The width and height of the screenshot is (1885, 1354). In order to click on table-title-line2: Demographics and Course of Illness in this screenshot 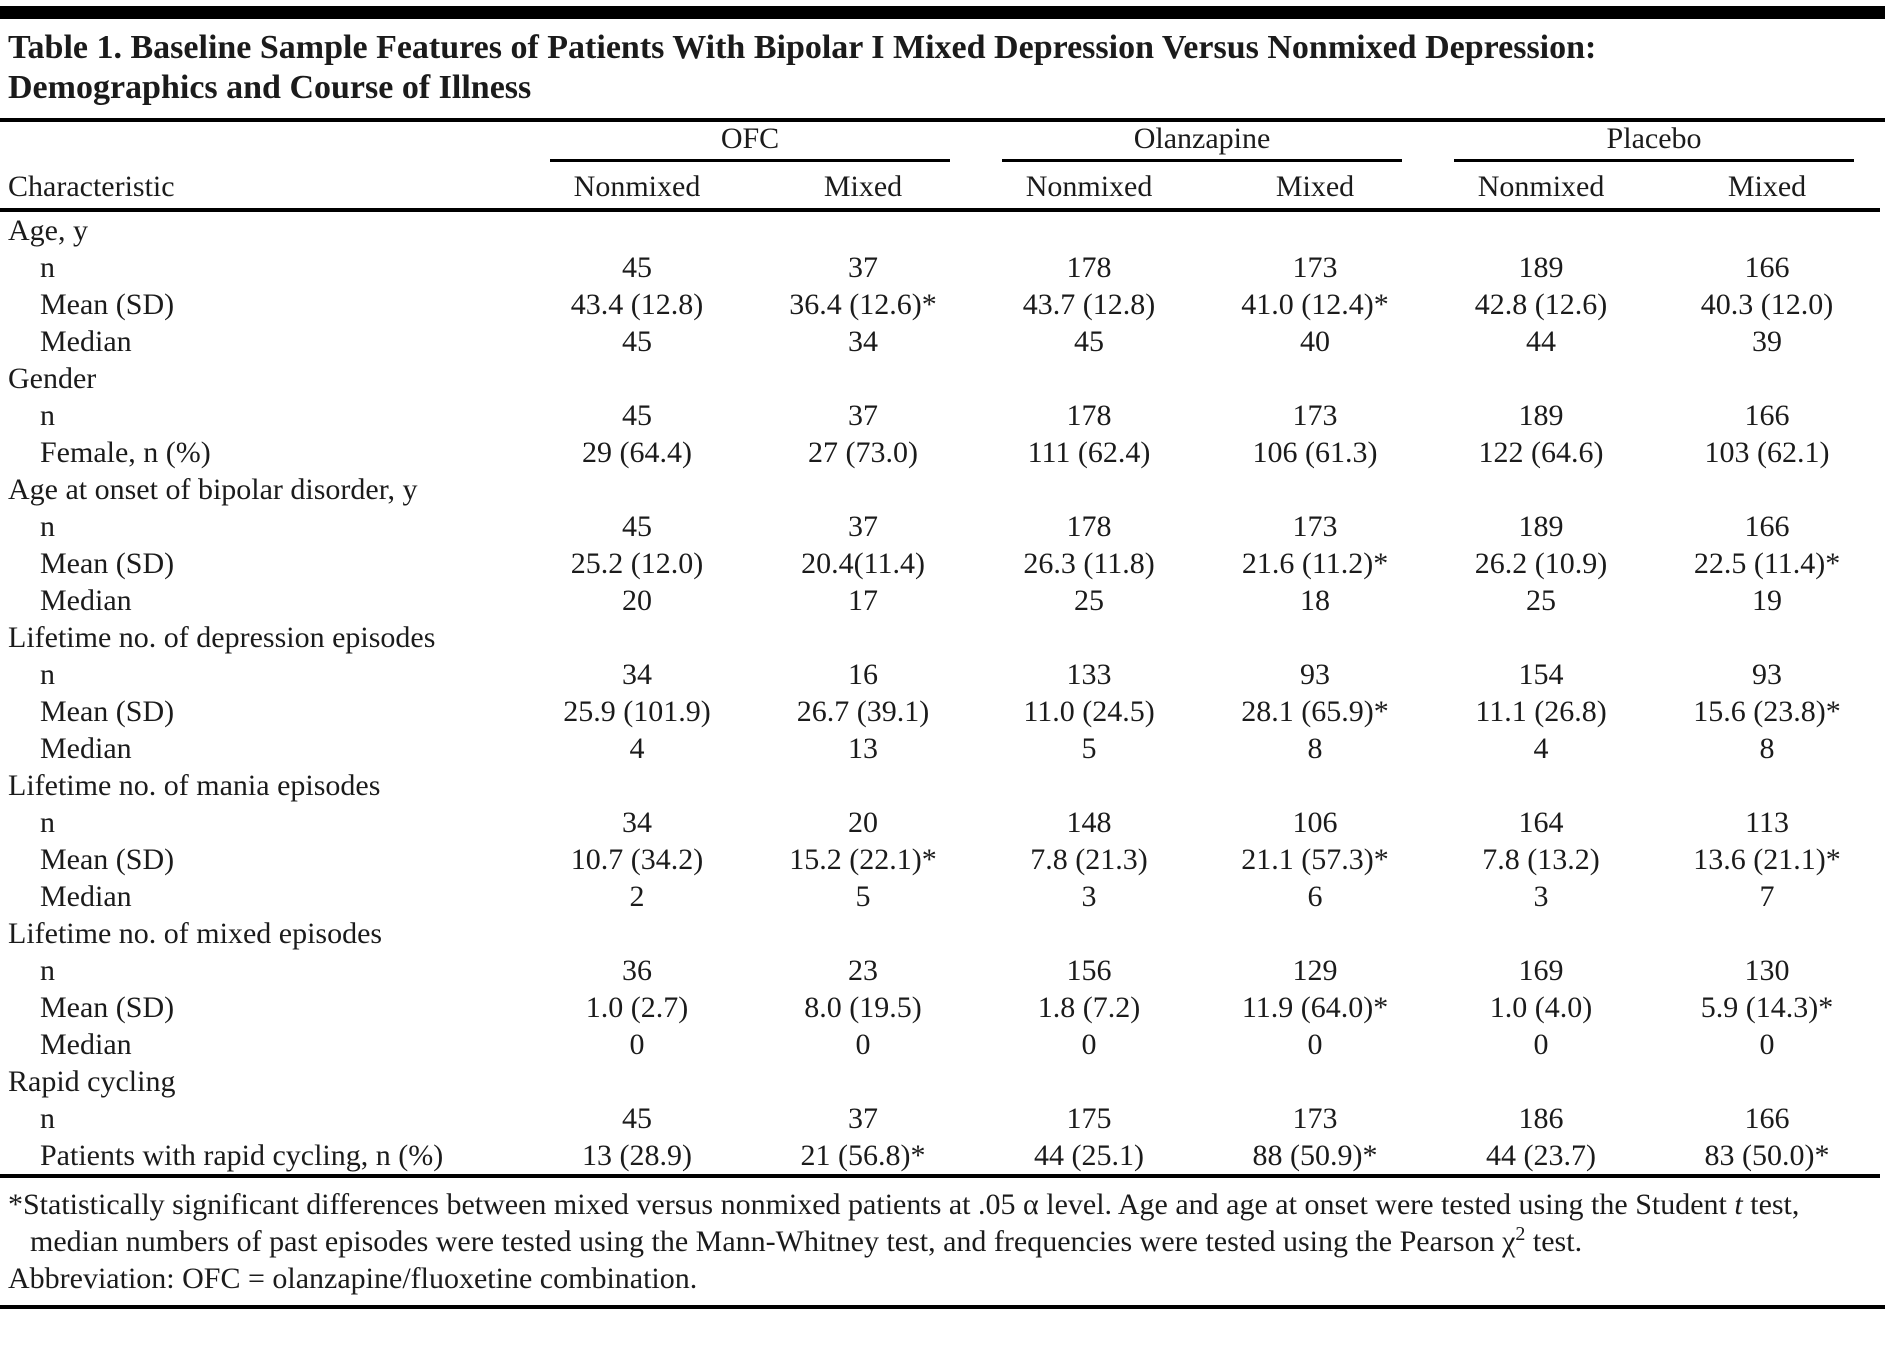, I will do `click(270, 87)`.